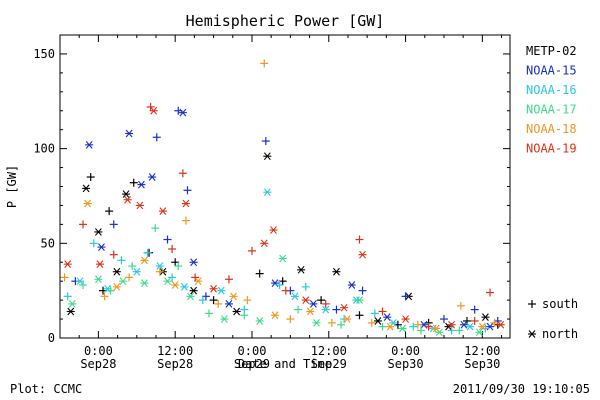  I want to click on y-tick-label: 100, so click(44, 149).